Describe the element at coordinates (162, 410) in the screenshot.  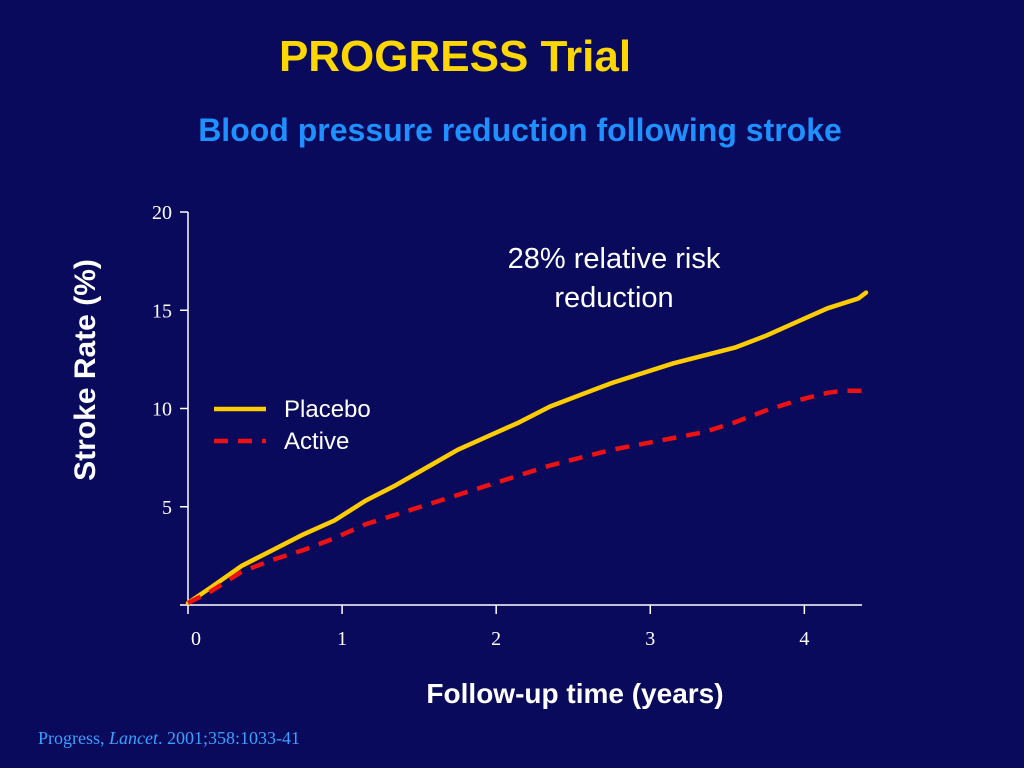
I see `y-tick-label: 10` at that location.